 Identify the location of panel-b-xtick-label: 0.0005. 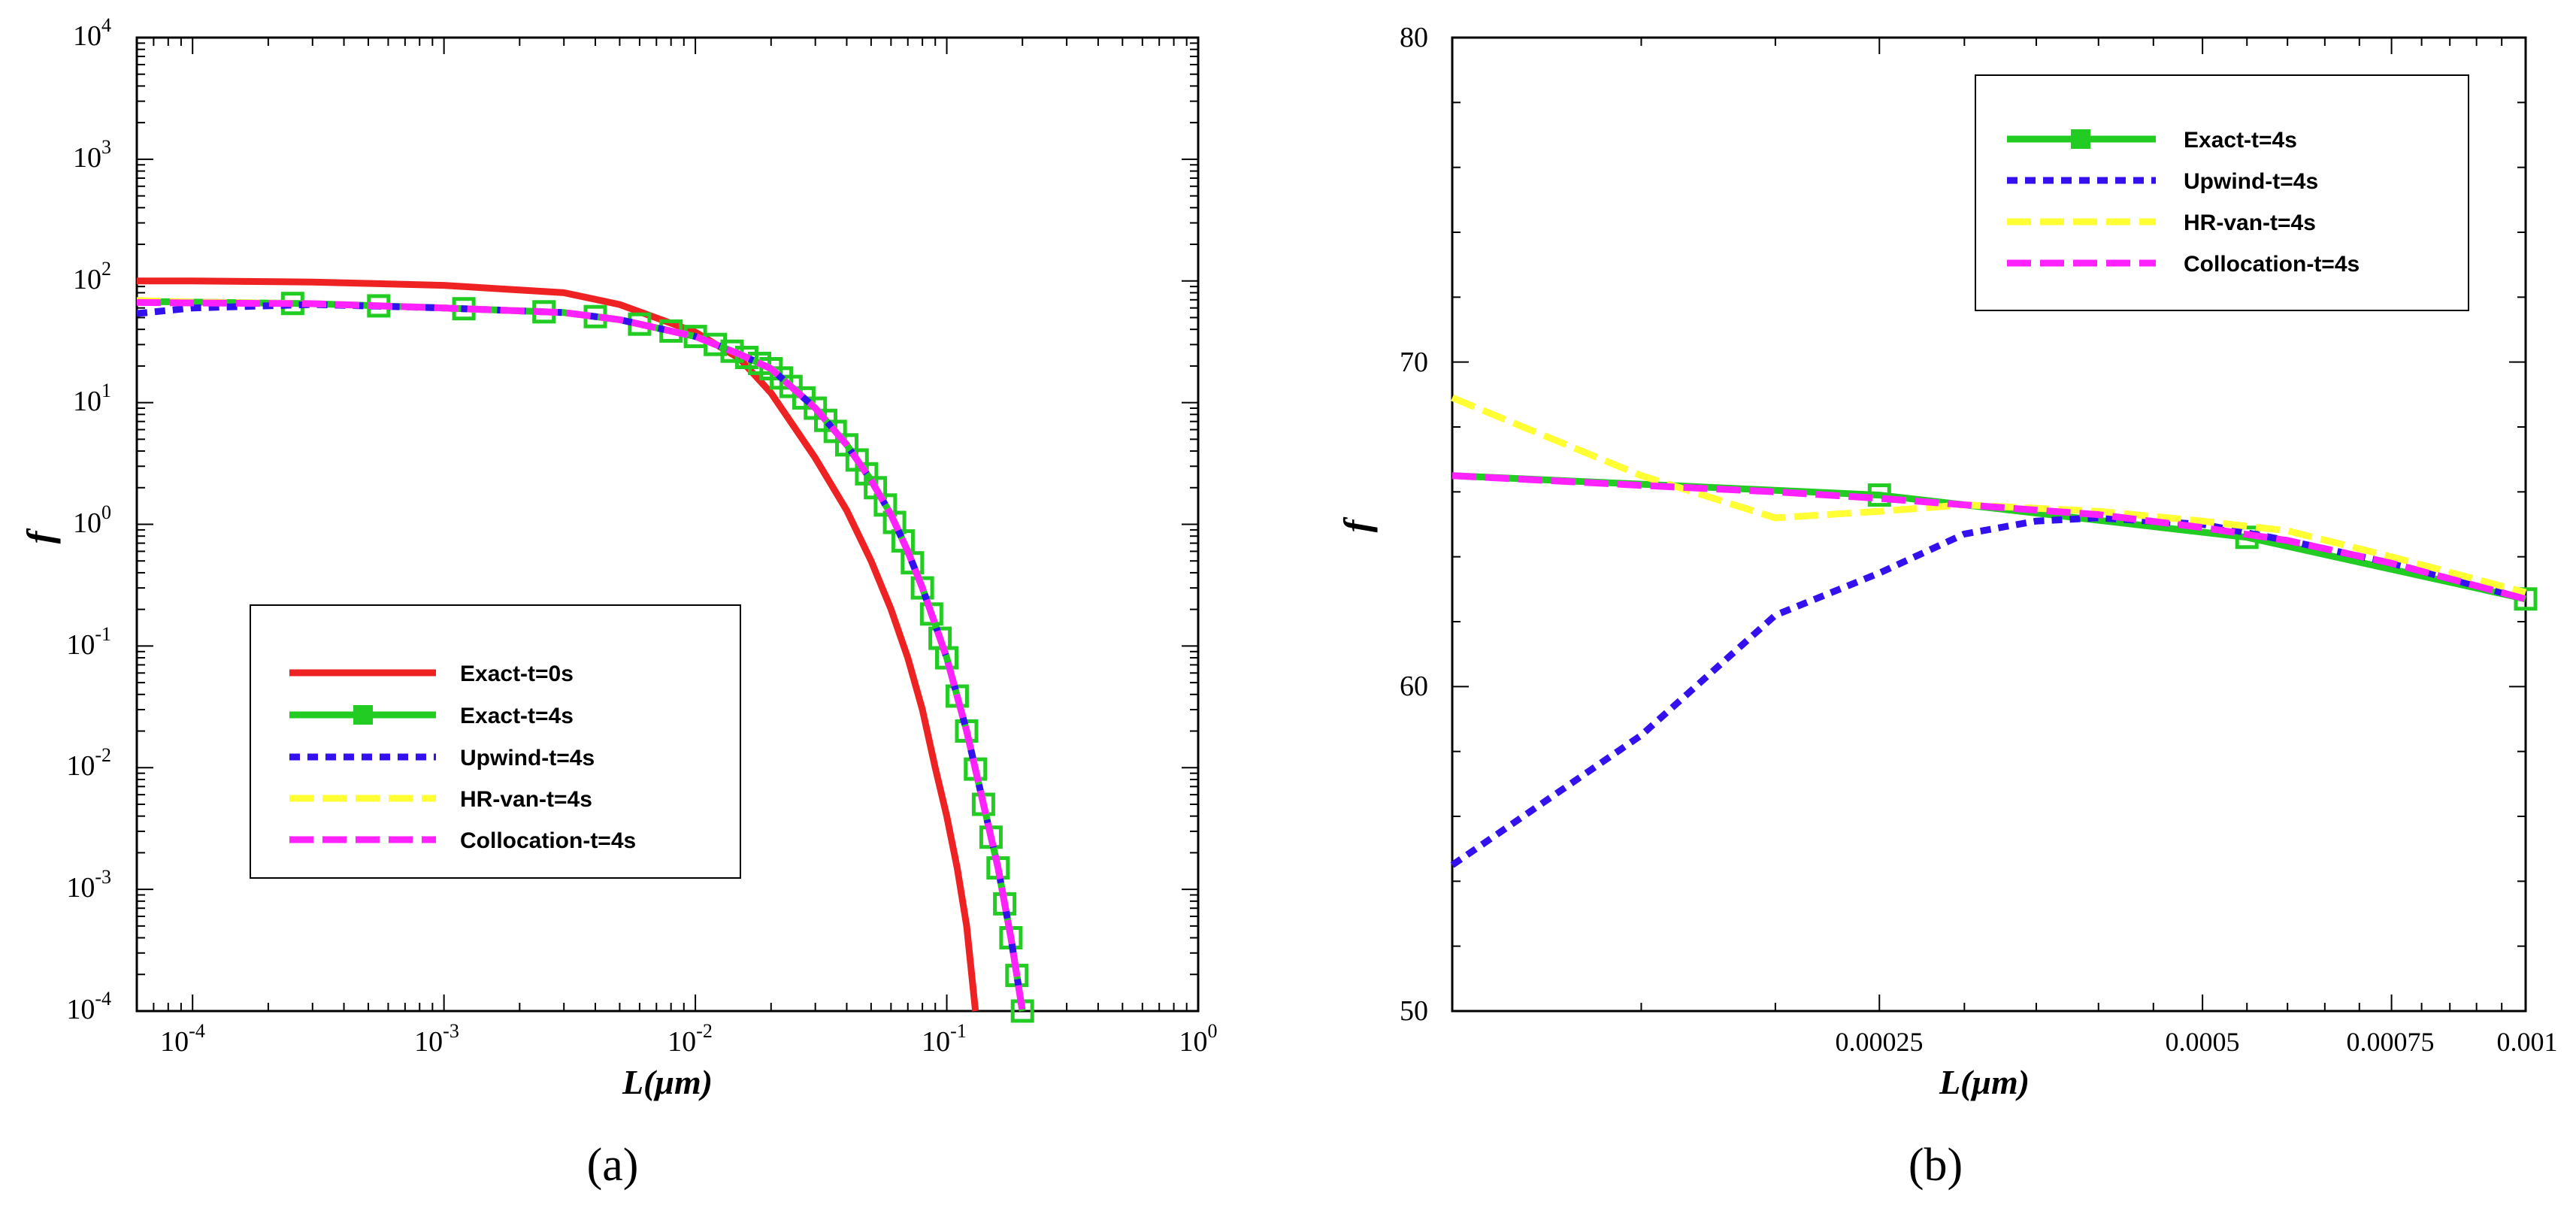
(2203, 1042).